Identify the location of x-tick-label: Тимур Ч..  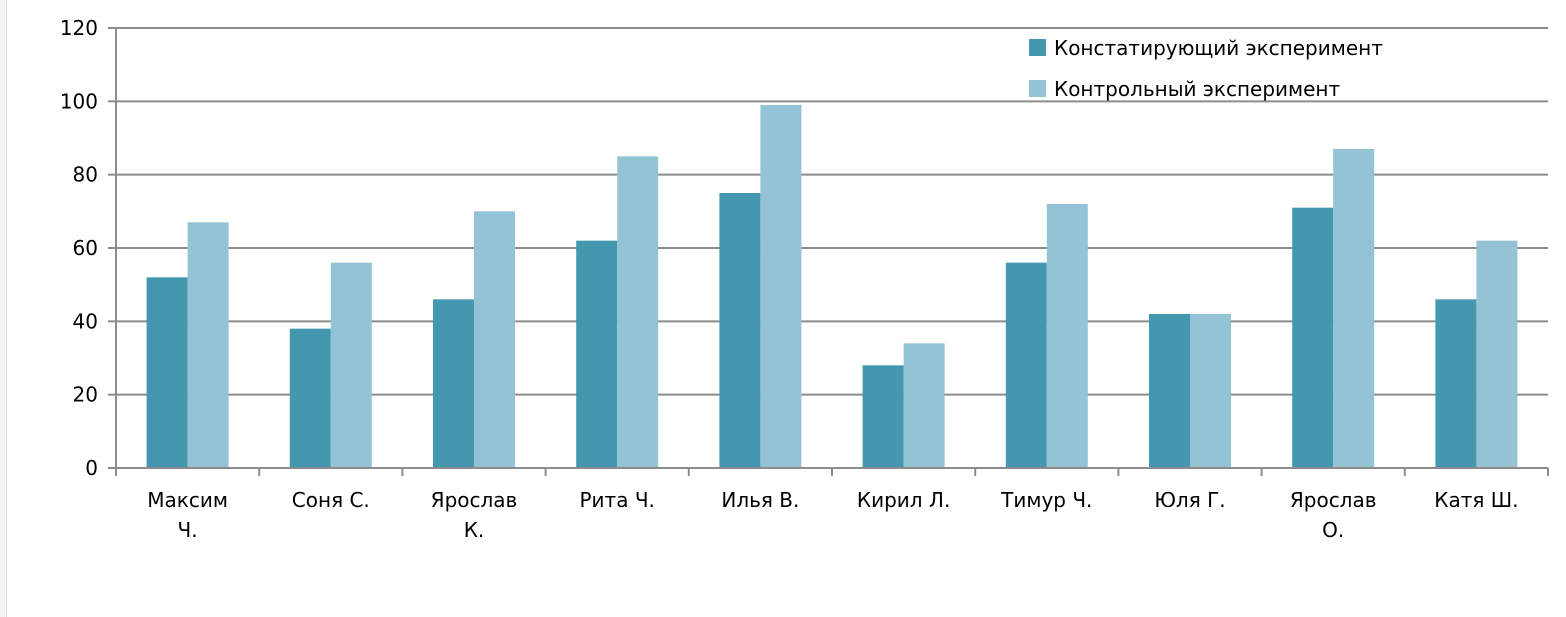
(1046, 500).